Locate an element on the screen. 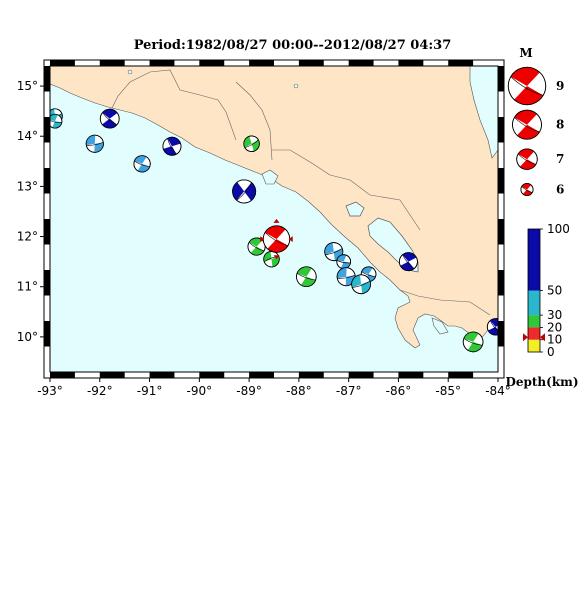 The image size is (585, 600). legend-label: 6 is located at coordinates (560, 190).